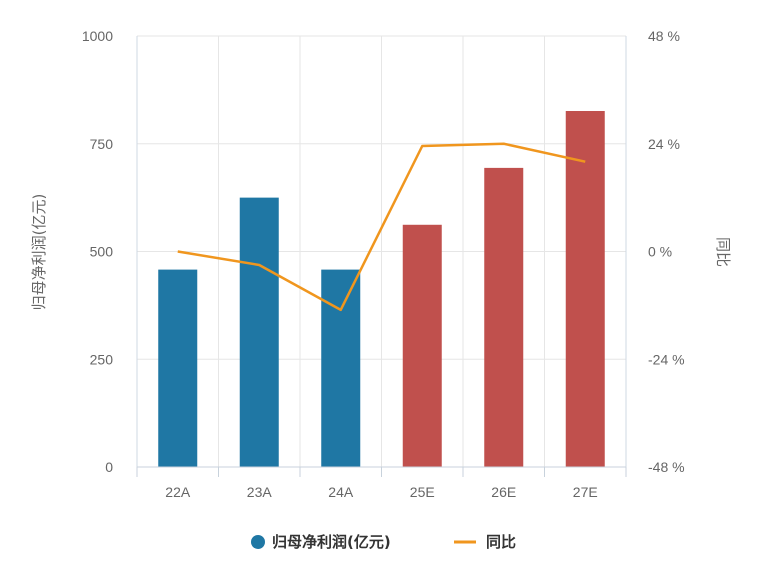  What do you see at coordinates (504, 317) in the screenshot?
I see `bar-26E` at bounding box center [504, 317].